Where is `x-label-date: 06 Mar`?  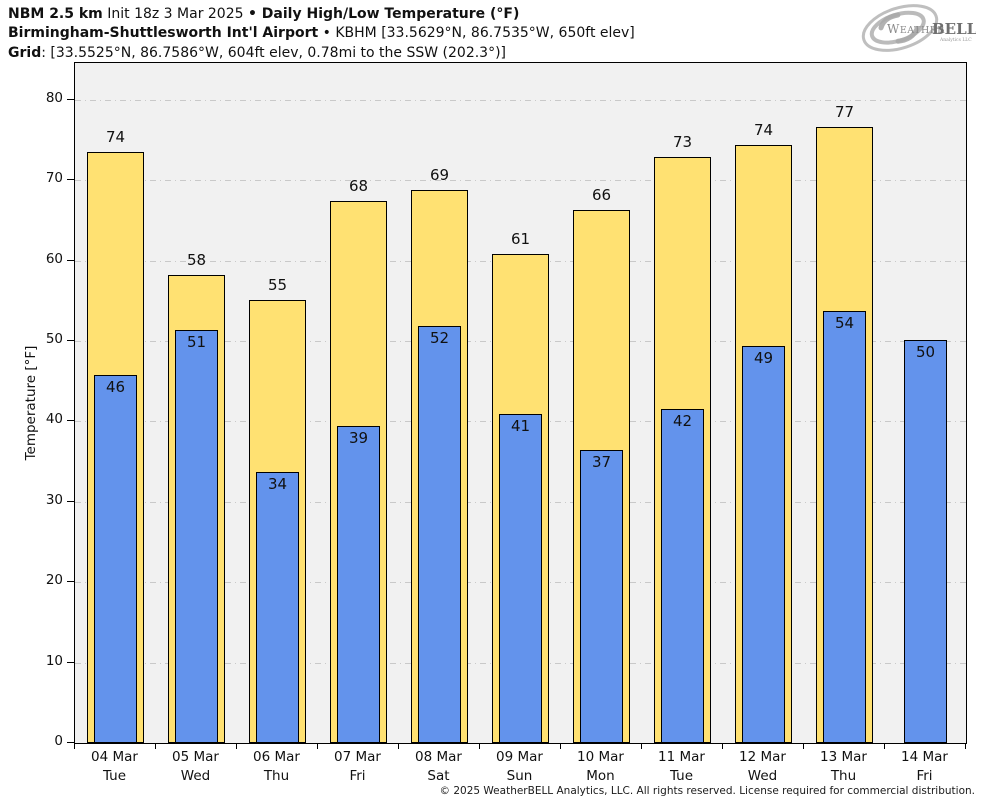
x-label-date: 06 Mar is located at coordinates (276, 757).